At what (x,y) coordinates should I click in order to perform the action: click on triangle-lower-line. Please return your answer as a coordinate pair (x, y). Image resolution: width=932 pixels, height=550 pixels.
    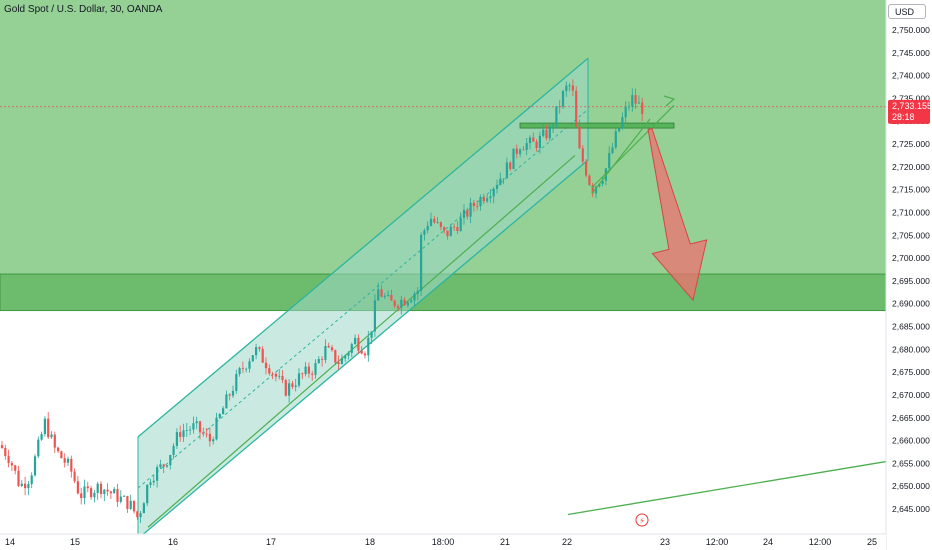
    Looking at the image, I should click on (621, 156).